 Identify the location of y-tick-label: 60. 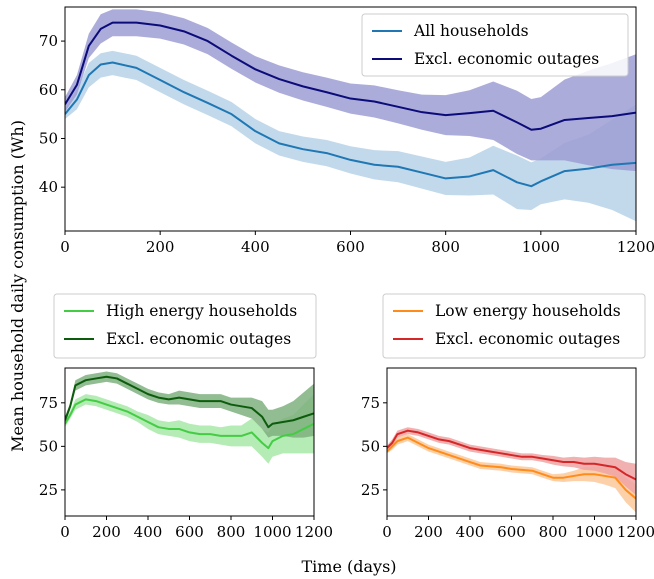
(48, 90).